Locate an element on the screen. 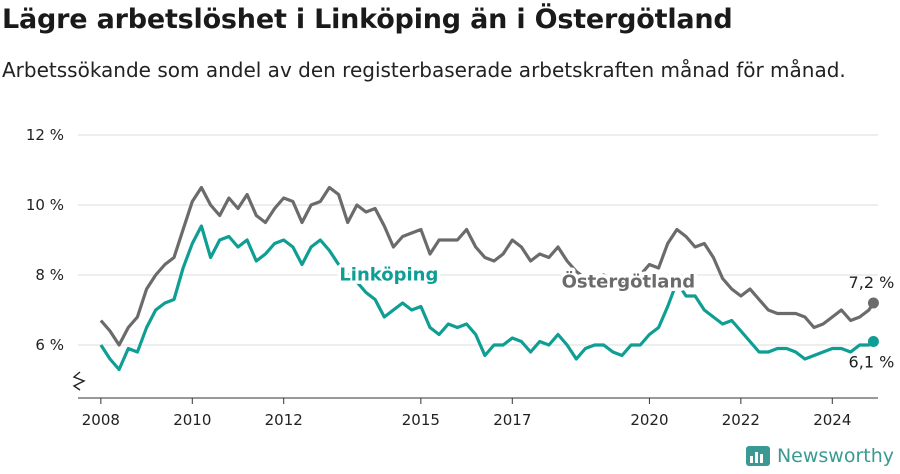 The height and width of the screenshot is (474, 900). y-tick-label: 6 % is located at coordinates (49, 345).